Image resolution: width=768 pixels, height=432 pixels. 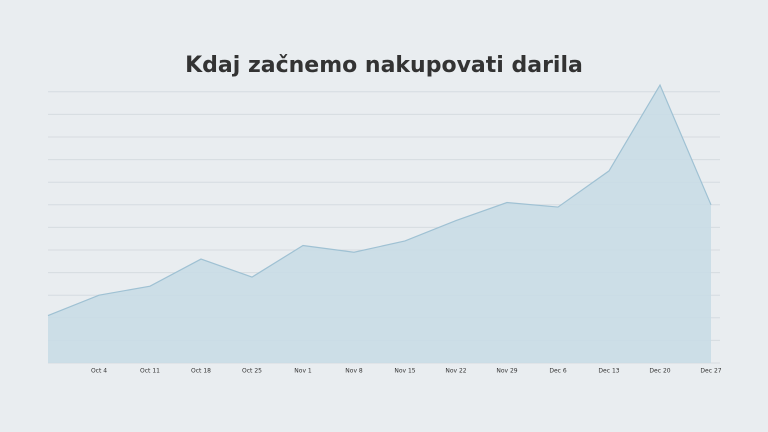 I want to click on x-tick-label: Nov 8, so click(x=354, y=371).